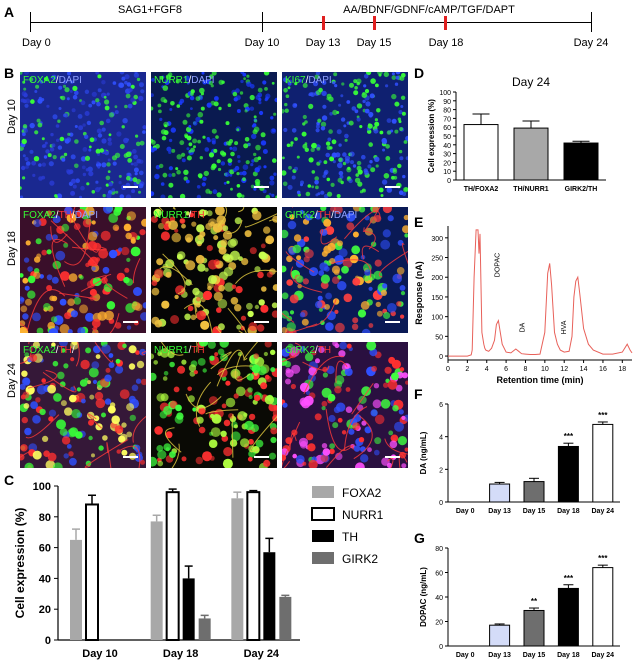 Image resolution: width=636 pixels, height=668 pixels. I want to click on panel-letter-g: G, so click(419, 538).